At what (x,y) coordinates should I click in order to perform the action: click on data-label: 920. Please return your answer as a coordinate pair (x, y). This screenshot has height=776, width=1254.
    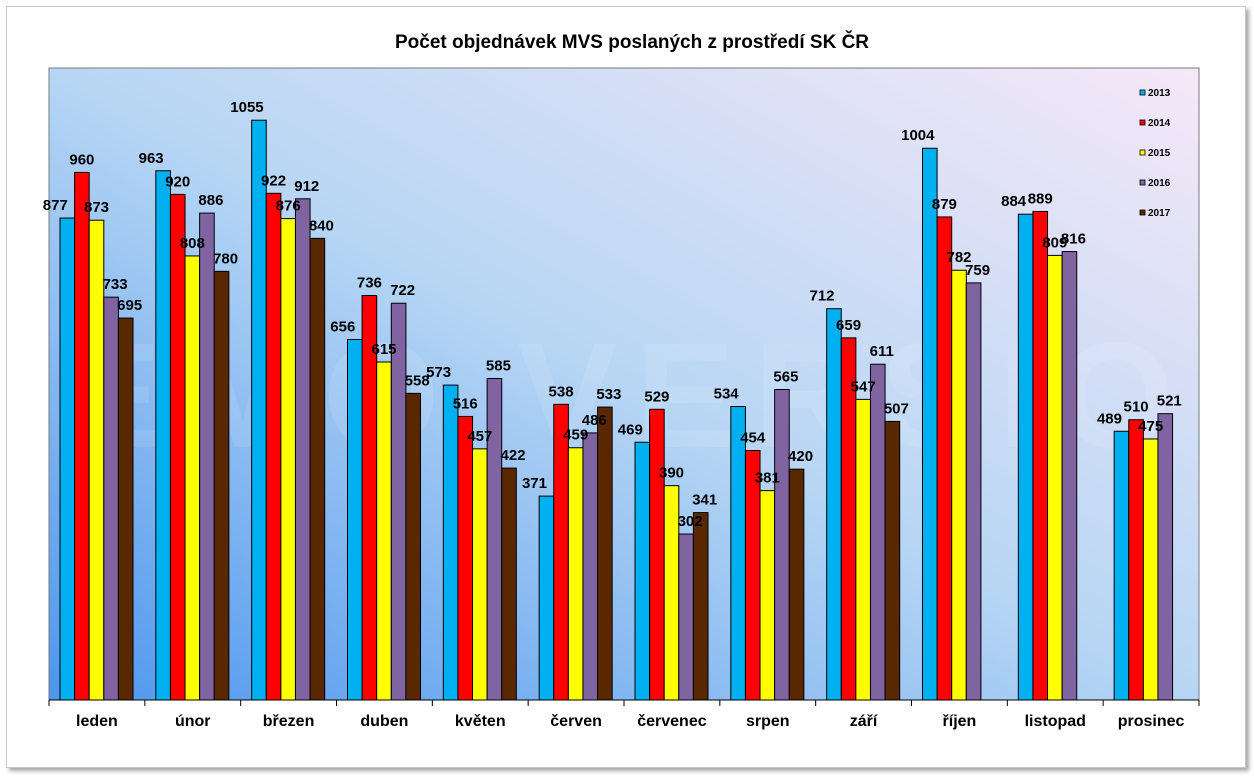
    Looking at the image, I should click on (177, 181).